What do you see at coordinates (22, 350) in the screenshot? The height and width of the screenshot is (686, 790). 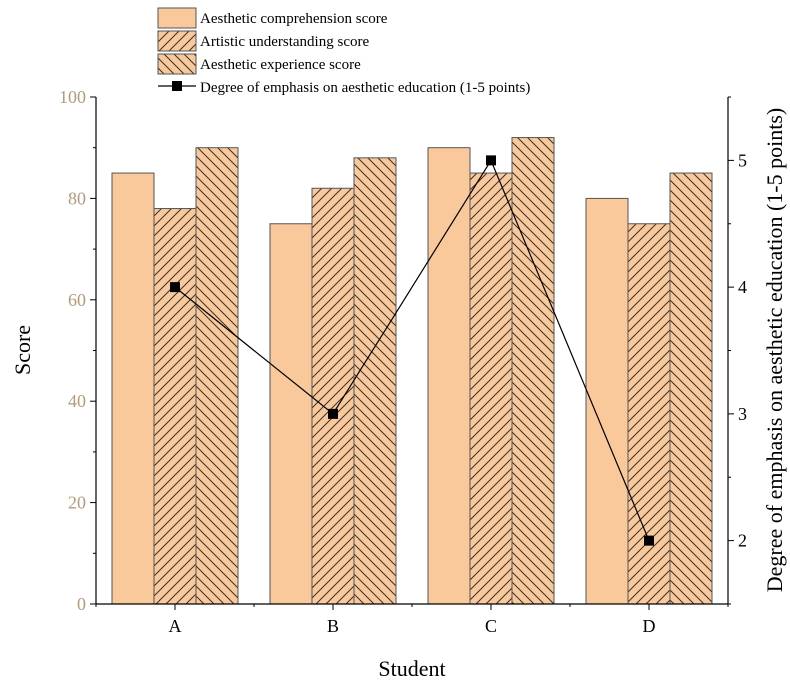 I see `y-axis-label: Score` at bounding box center [22, 350].